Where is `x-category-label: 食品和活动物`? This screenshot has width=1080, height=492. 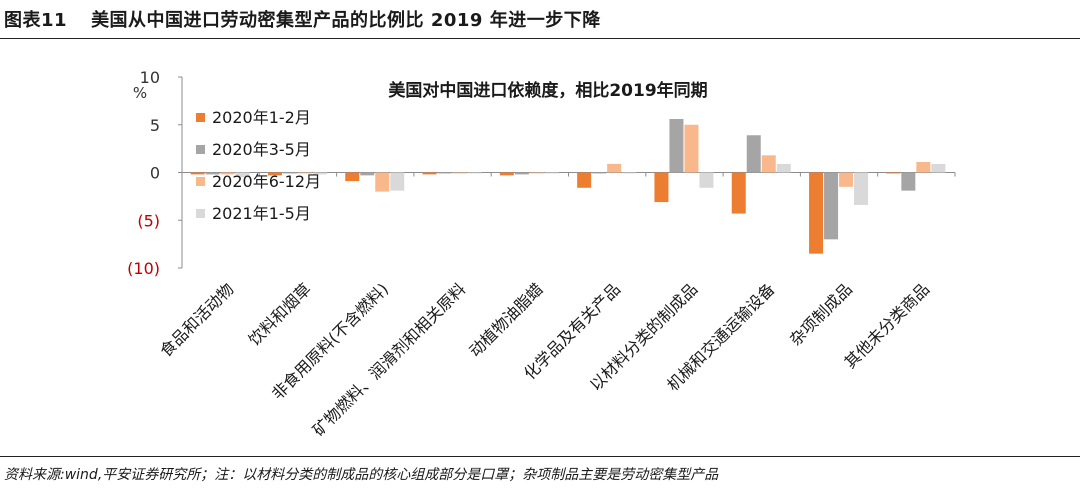
x-category-label: 食品和活动物 is located at coordinates (196, 319).